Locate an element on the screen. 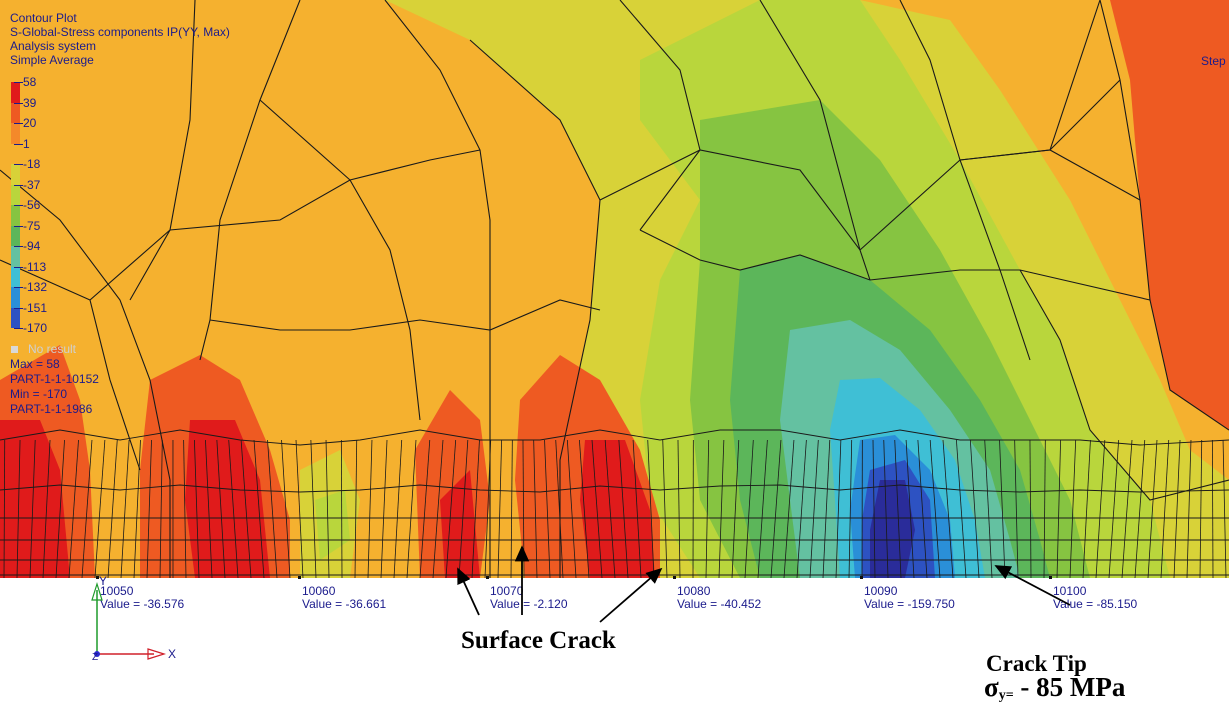 The image size is (1229, 704). crack-tip-label: Crack Tip is located at coordinates (1036, 663).